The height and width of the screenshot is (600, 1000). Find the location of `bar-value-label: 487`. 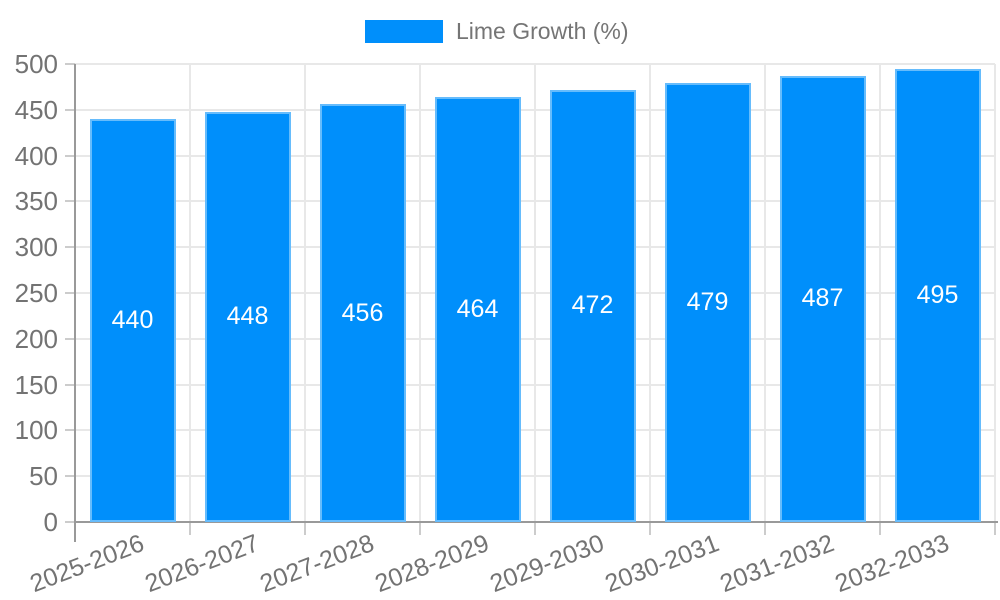

bar-value-label: 487 is located at coordinates (822, 298).